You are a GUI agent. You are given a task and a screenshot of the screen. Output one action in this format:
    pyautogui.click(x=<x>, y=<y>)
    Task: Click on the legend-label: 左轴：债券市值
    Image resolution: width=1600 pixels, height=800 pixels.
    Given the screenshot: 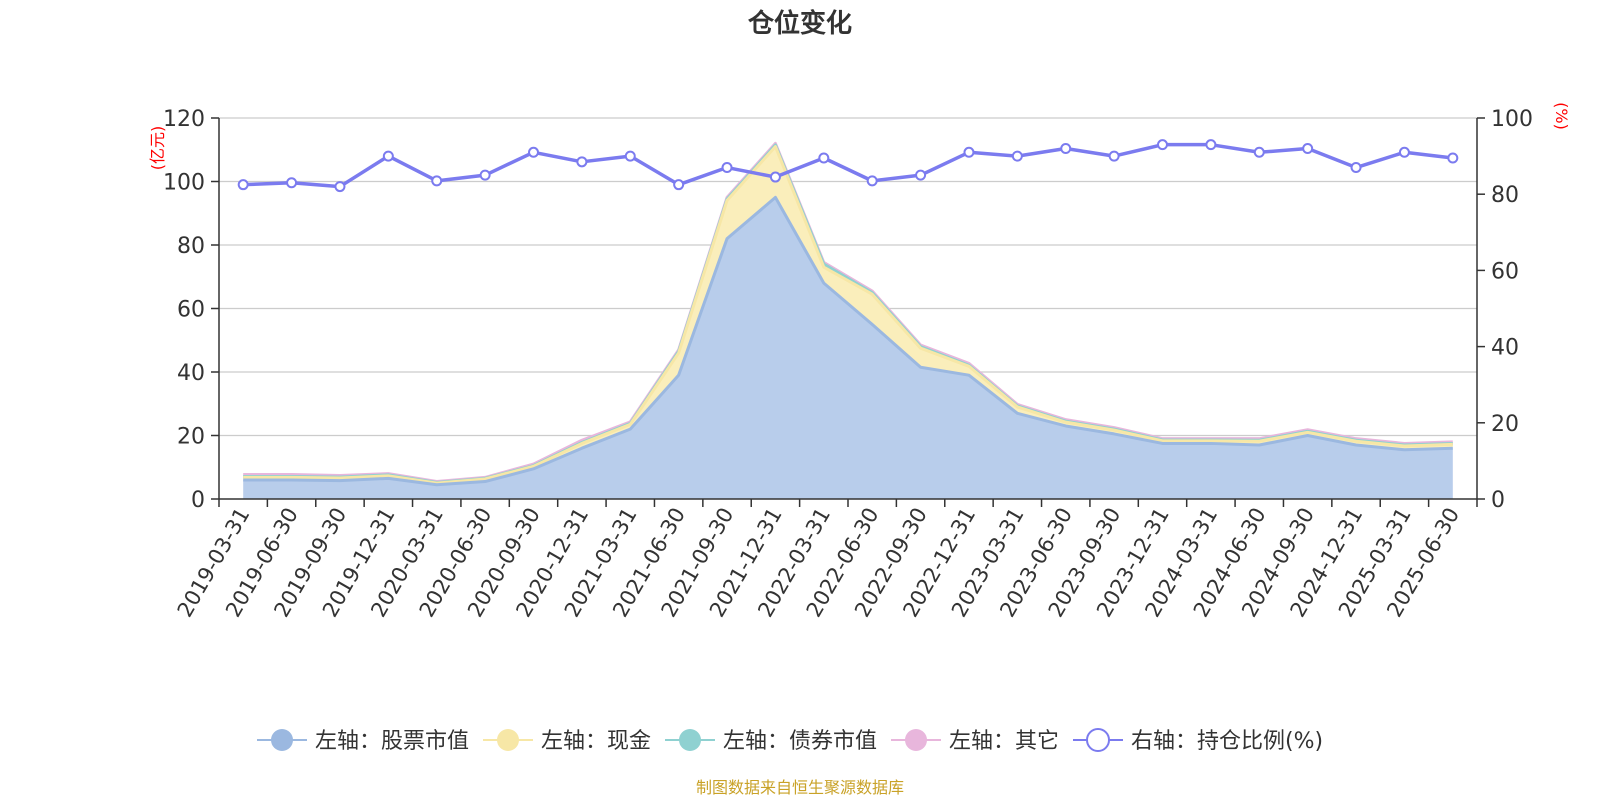 What is the action you would take?
    pyautogui.click(x=800, y=741)
    